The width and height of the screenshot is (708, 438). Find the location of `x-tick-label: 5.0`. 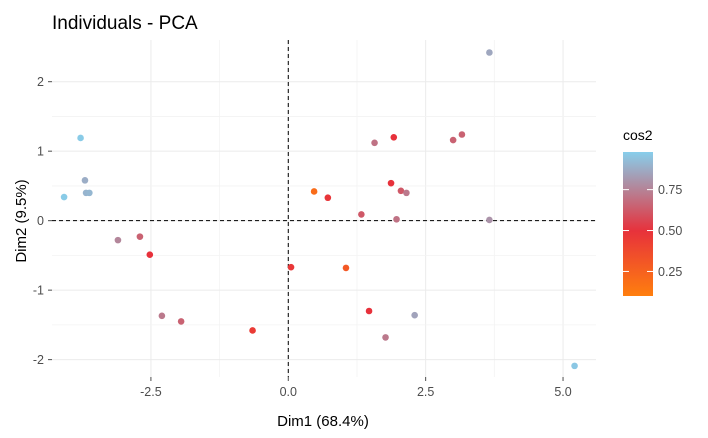

x-tick-label: 5.0 is located at coordinates (562, 392).